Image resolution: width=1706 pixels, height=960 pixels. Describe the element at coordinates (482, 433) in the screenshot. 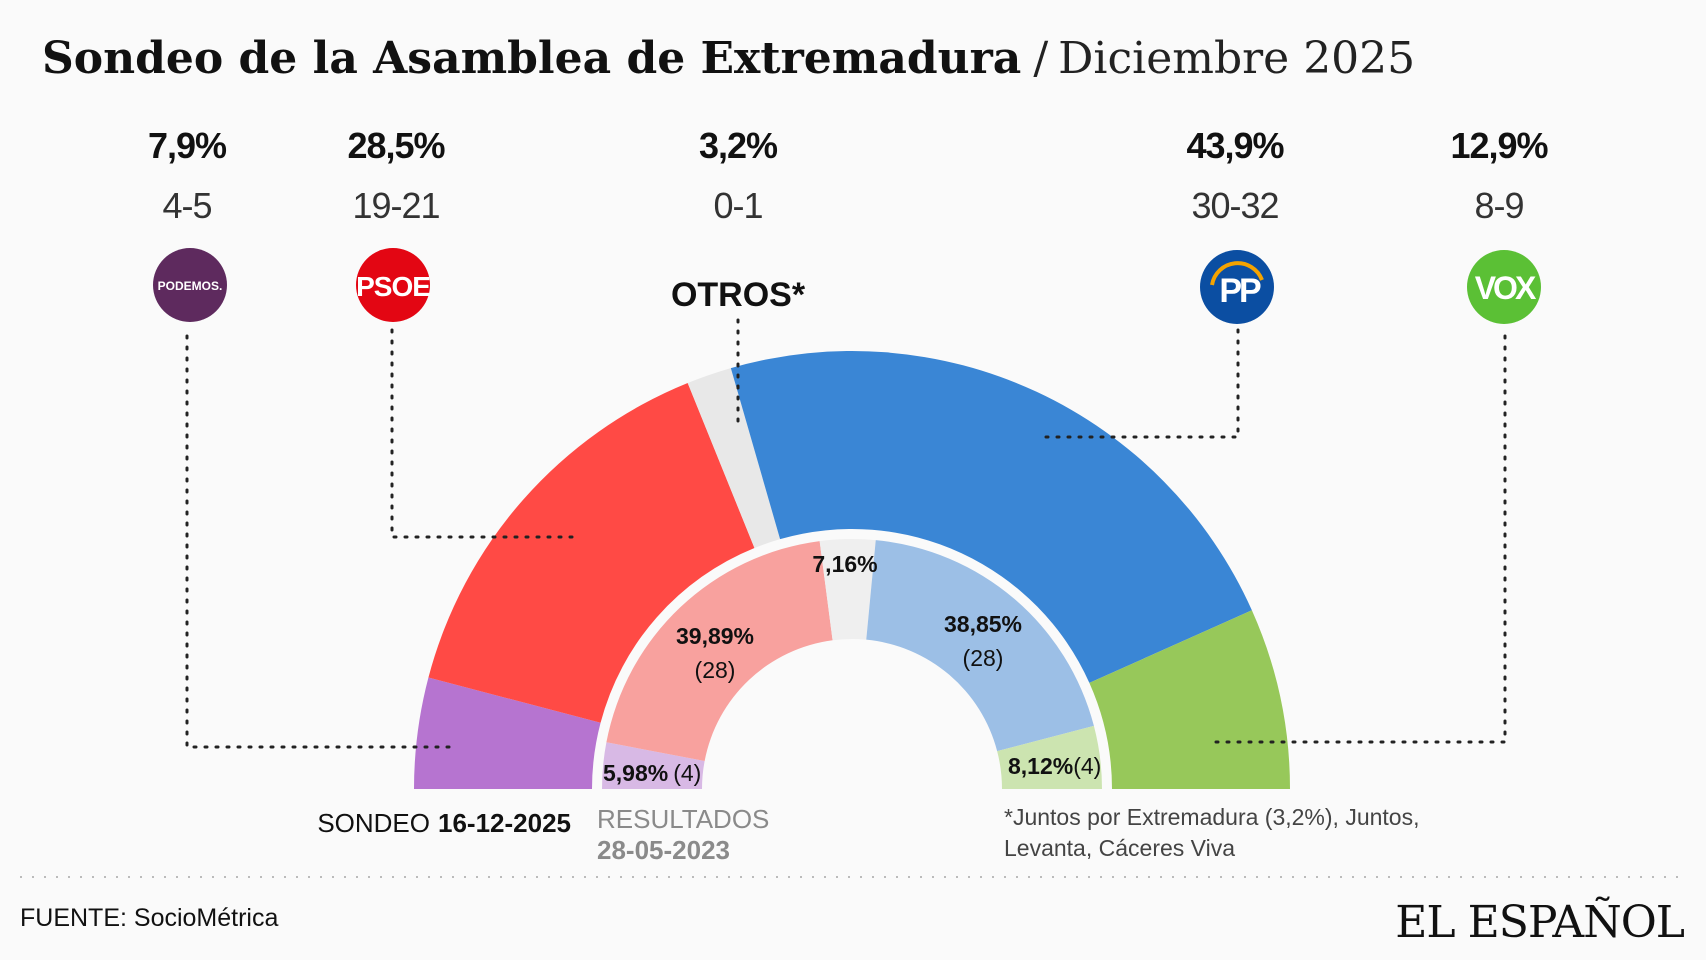

I see `psoe-leader` at that location.